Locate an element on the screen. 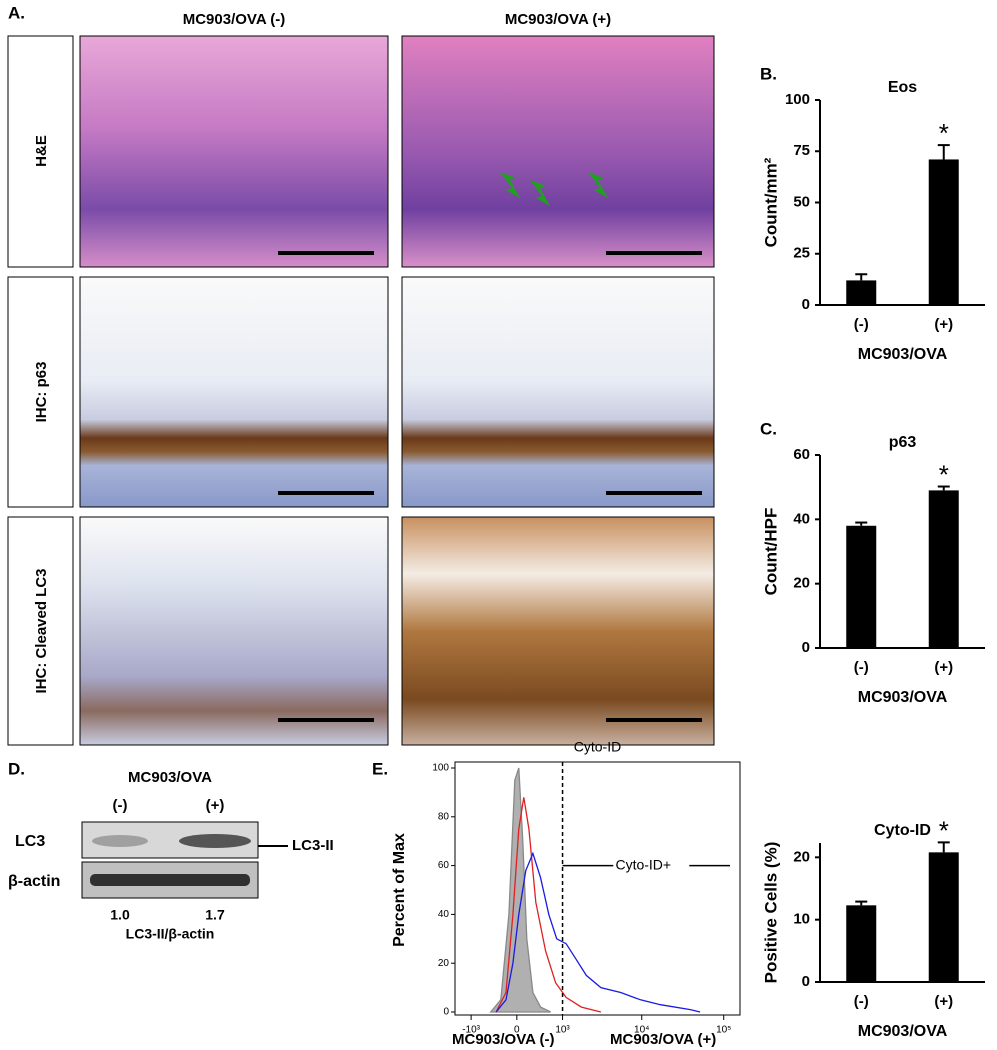  chart-title: p63 is located at coordinates (903, 442).